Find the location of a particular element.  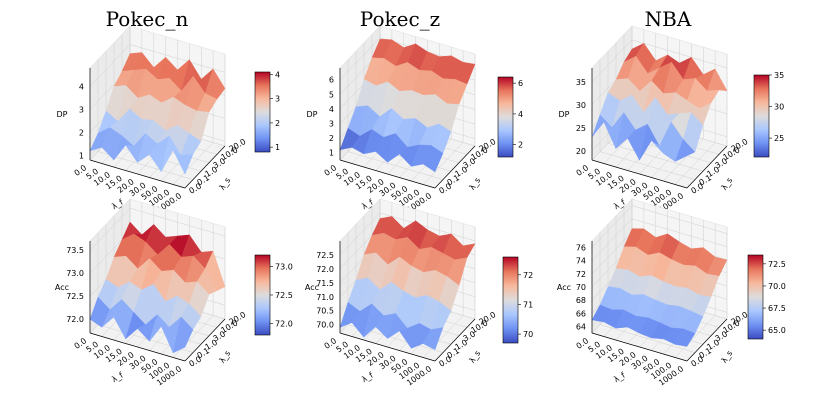

z-tick-label: 73.5 is located at coordinates (75, 250).